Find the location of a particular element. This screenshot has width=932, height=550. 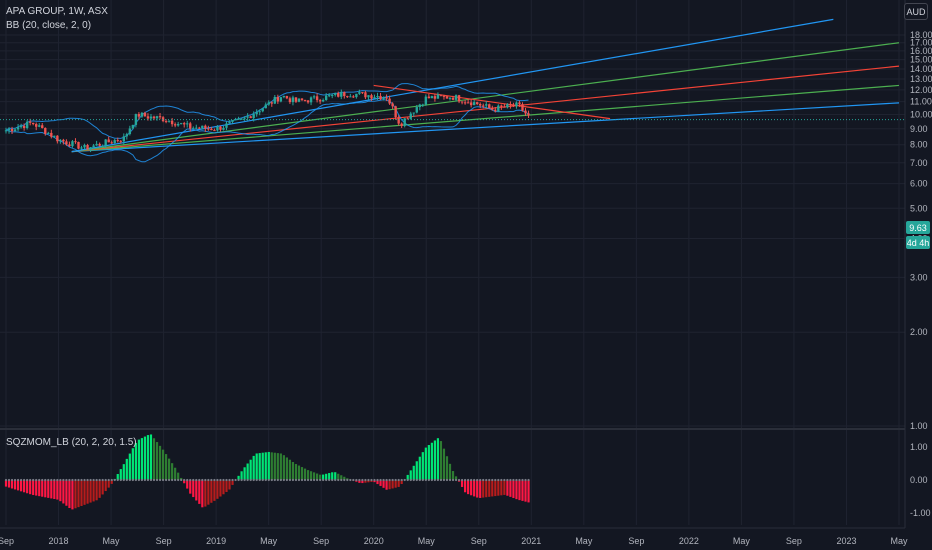

price-tick-label: 11.00 is located at coordinates (921, 102).